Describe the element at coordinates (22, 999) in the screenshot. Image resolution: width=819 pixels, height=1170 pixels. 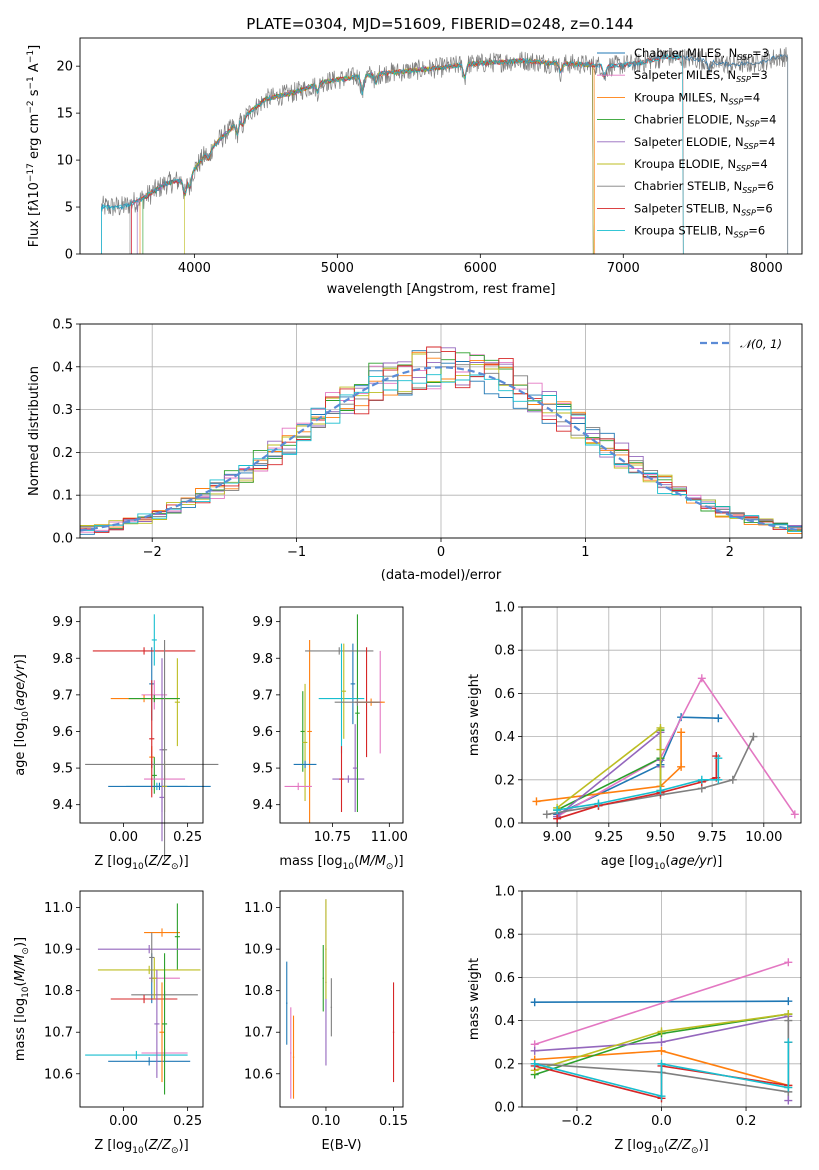
I see `y-axis-label: mass [log10(M/M⊙)]` at that location.